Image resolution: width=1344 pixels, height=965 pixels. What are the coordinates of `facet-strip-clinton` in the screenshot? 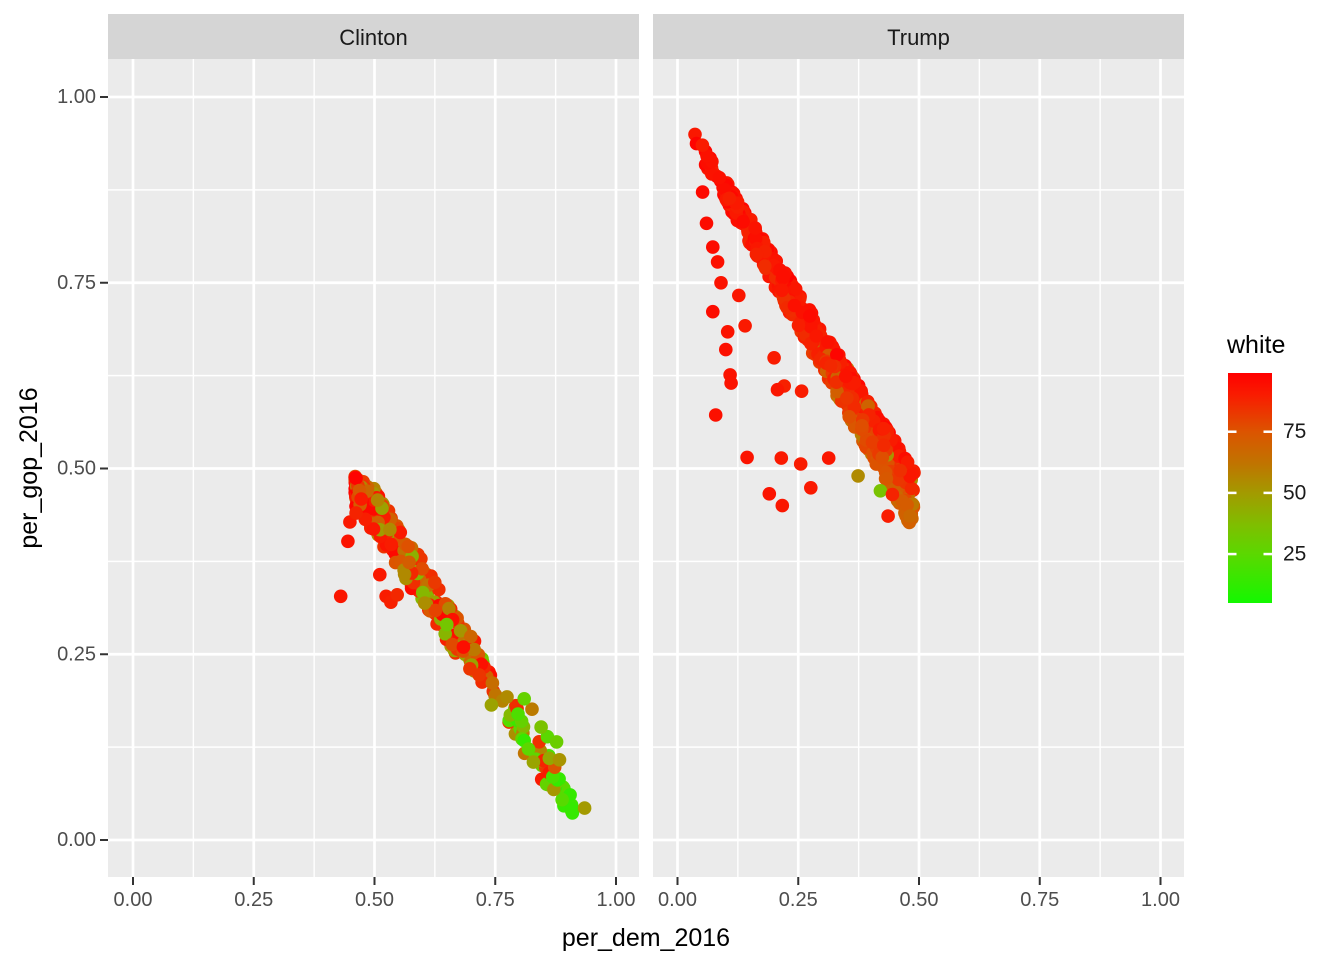 It's located at (373, 36).